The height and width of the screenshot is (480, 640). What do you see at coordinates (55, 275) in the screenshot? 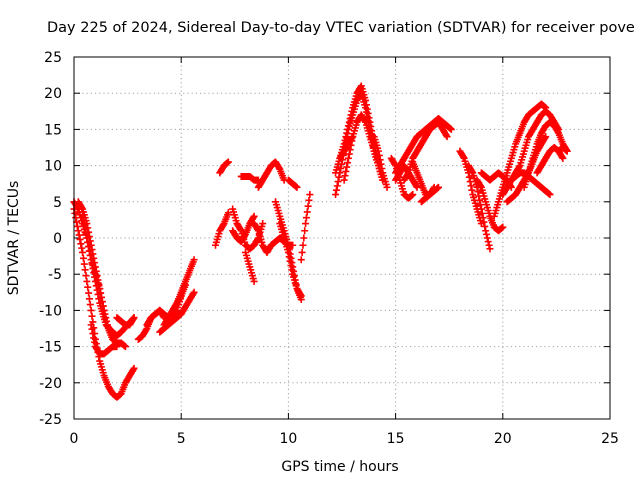
I see `y-tick-label: -5` at bounding box center [55, 275].